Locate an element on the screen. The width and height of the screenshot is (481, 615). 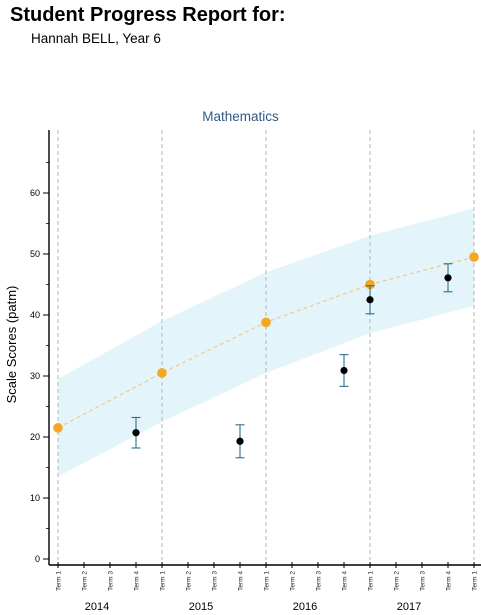
y-tick-label: 50 is located at coordinates (35, 254).